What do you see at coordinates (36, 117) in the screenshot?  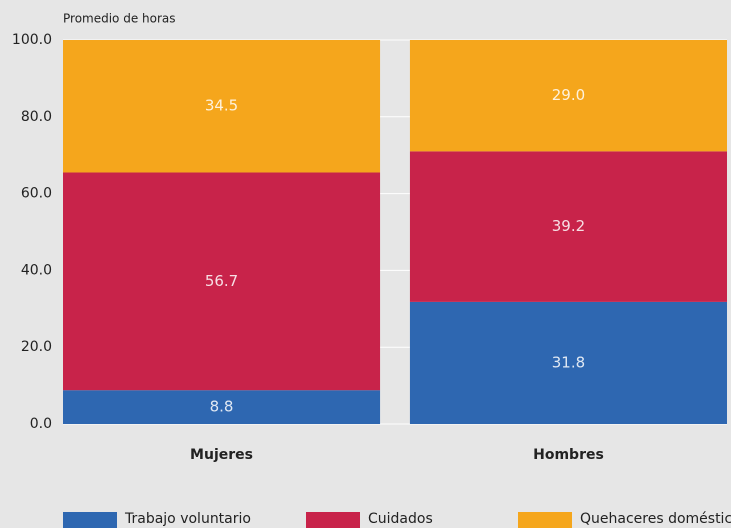 I see `y-tick-label: 80.0` at bounding box center [36, 117].